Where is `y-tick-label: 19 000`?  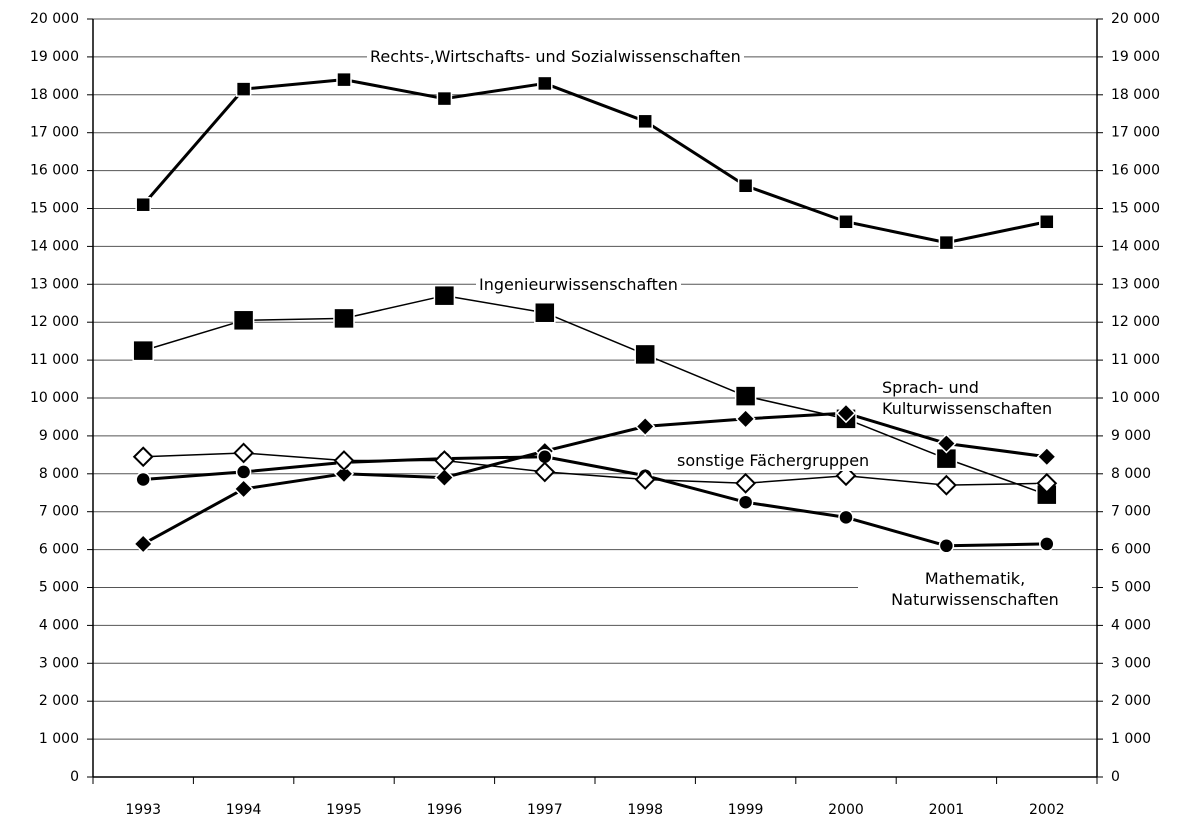
y-tick-label: 19 000 is located at coordinates (54, 57).